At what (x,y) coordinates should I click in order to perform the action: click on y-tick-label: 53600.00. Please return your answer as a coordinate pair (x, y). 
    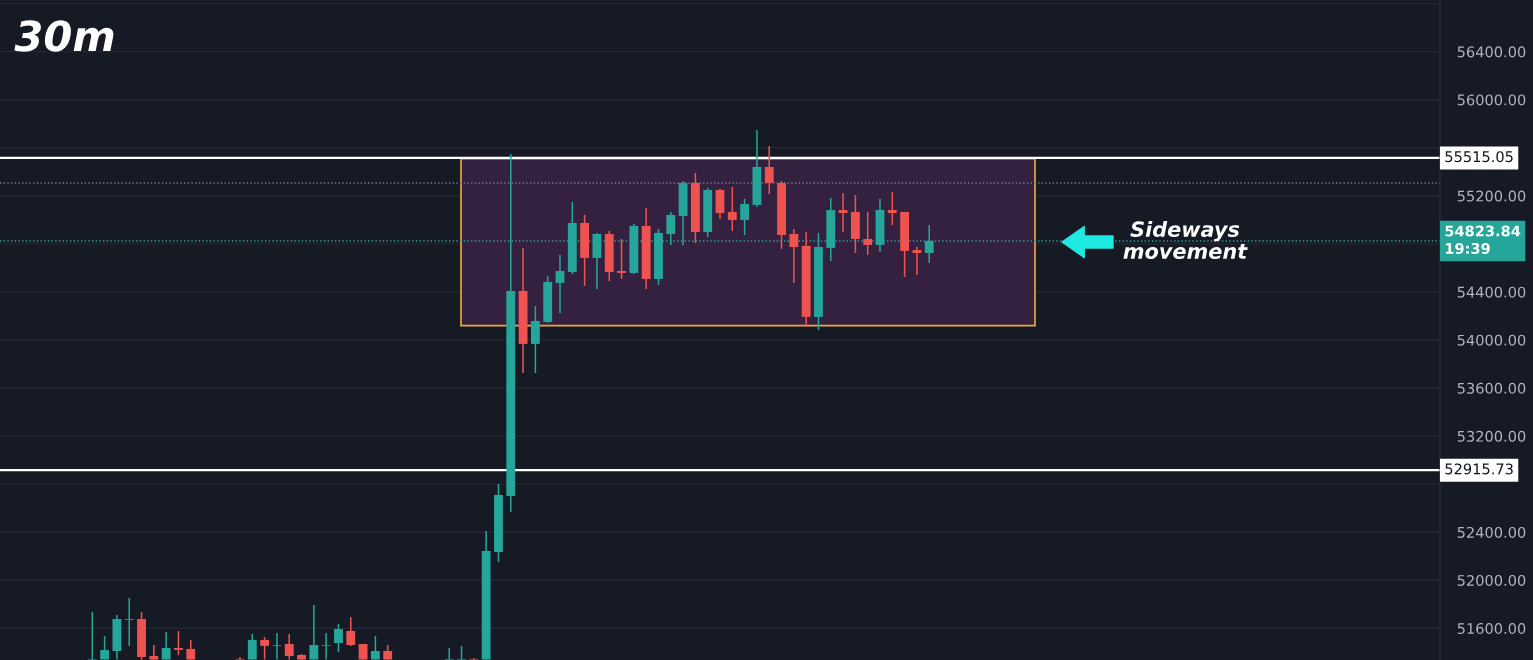
    Looking at the image, I should click on (1491, 388).